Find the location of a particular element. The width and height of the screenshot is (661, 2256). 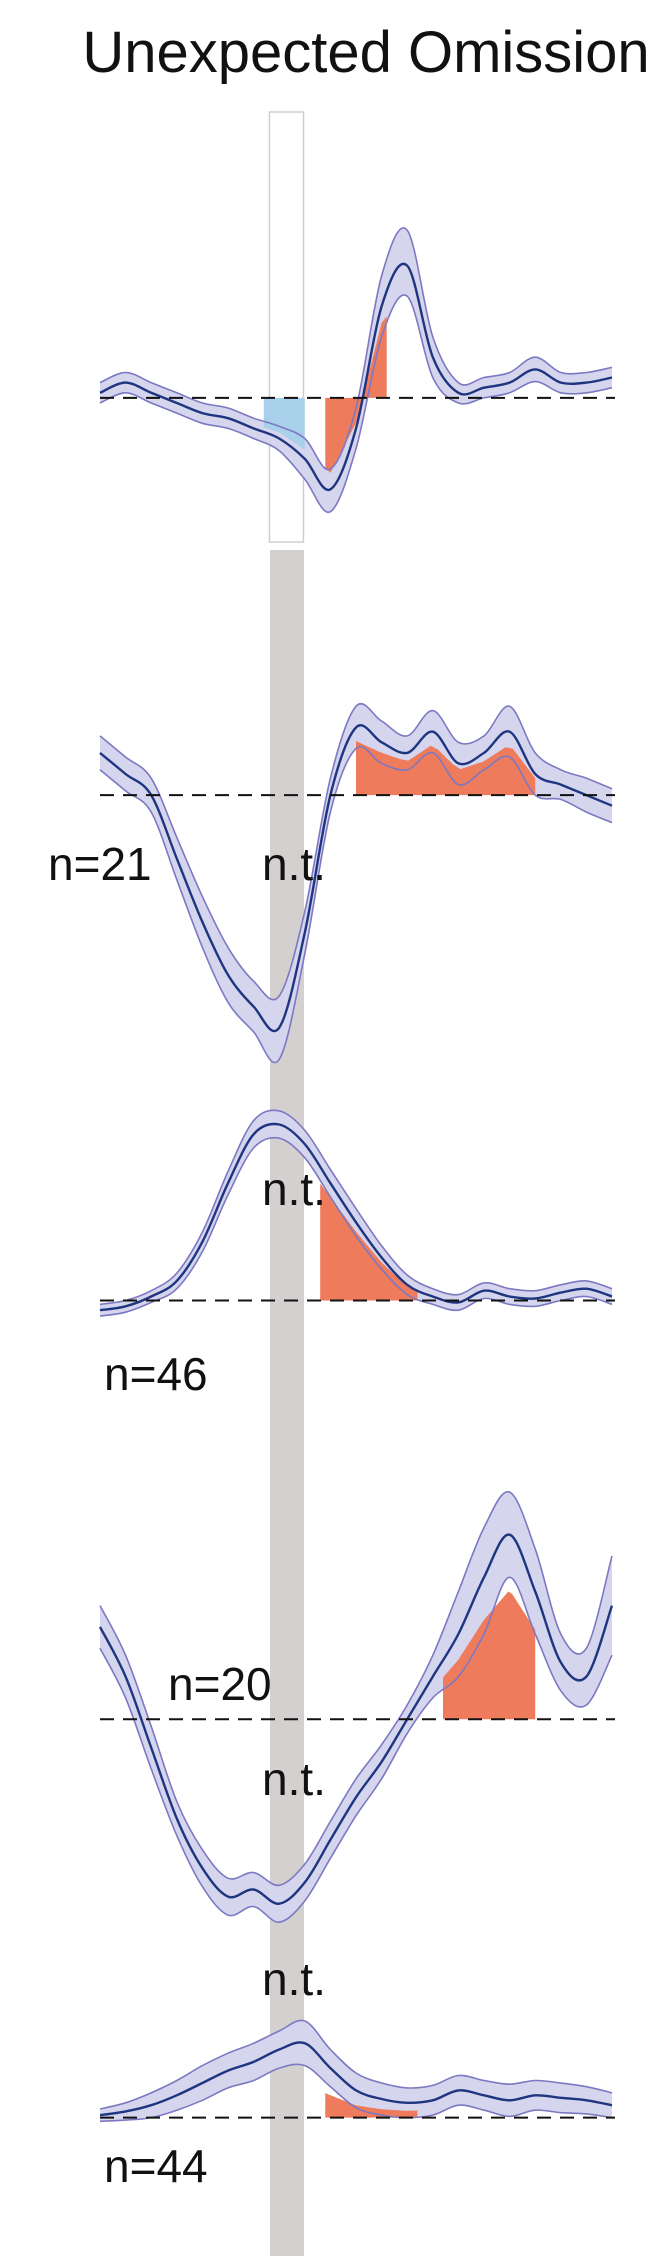

panel-label: n=20 is located at coordinates (220, 1684).